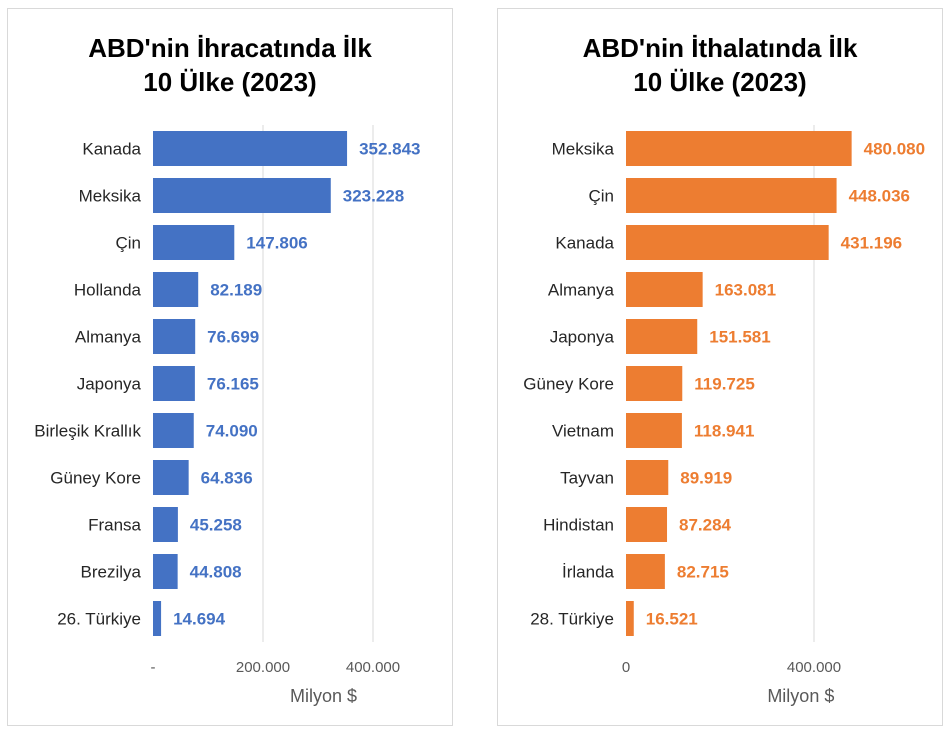 The width and height of the screenshot is (945, 733). I want to click on export-data-label-4: 76.699, so click(233, 337).